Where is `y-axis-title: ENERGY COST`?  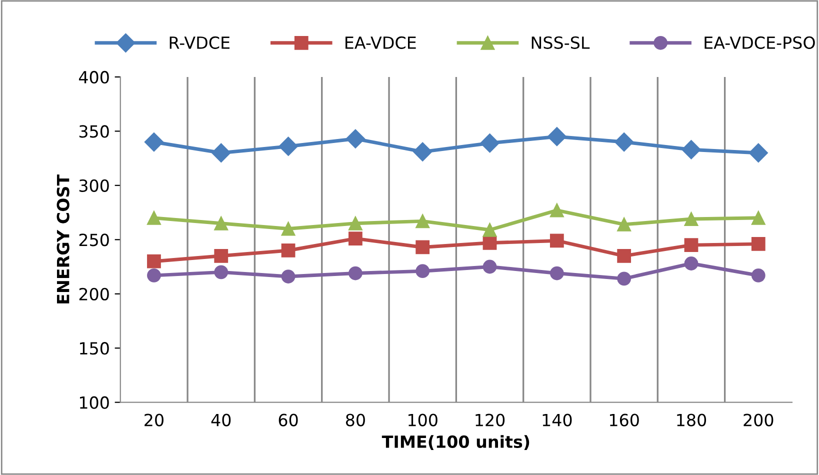
y-axis-title: ENERGY COST is located at coordinates (63, 239).